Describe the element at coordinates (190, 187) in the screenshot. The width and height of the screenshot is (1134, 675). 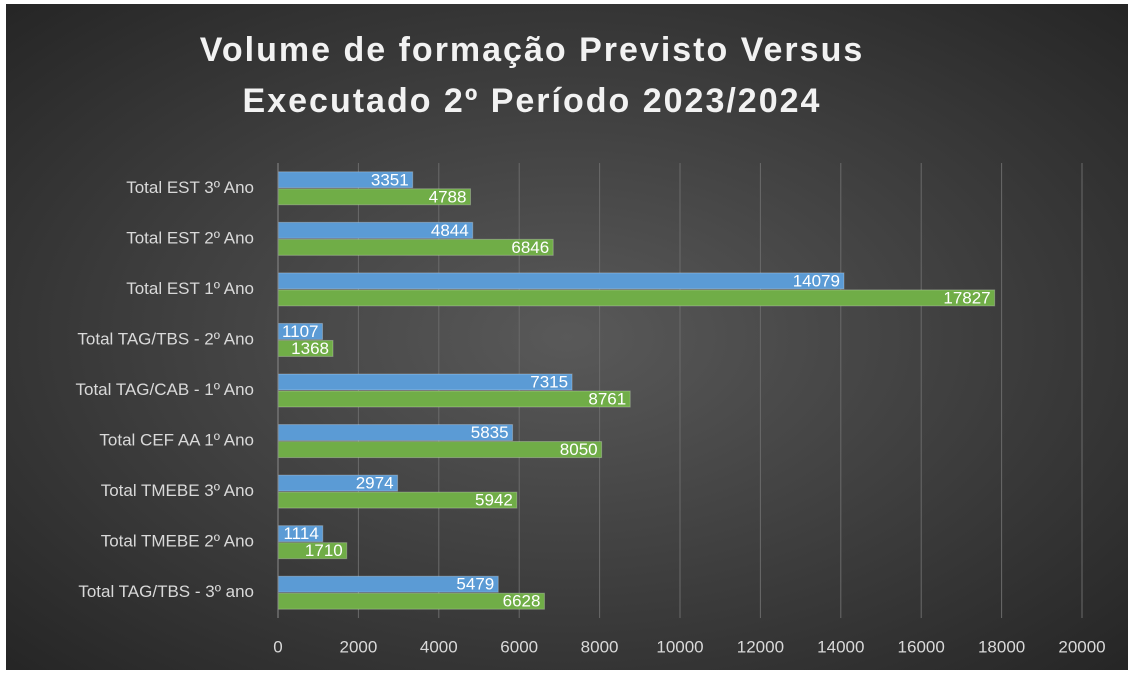
I see `y-tick-label: Total EST 3º Ano` at that location.